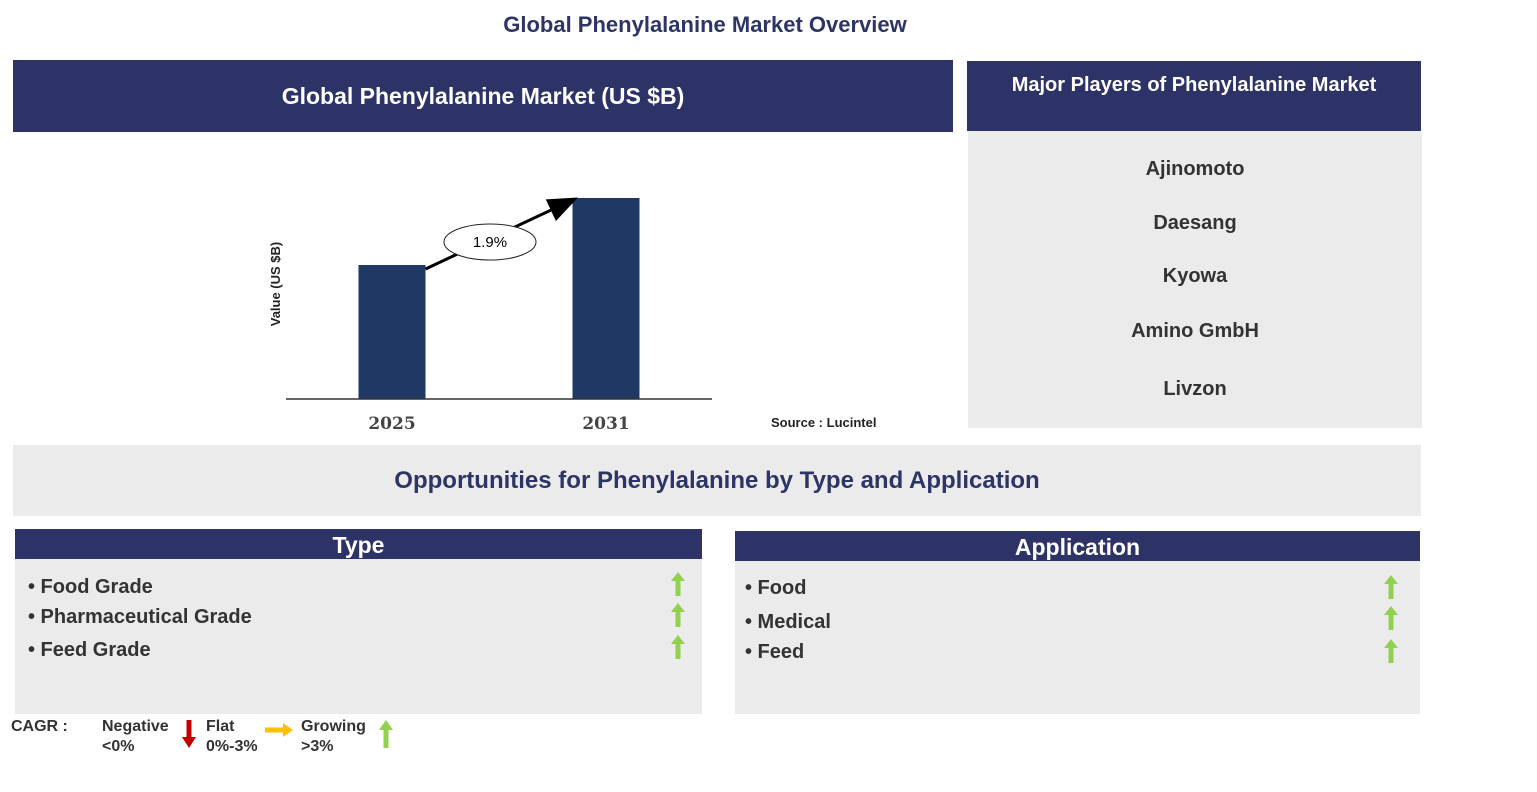 The image size is (1537, 792). What do you see at coordinates (140, 617) in the screenshot?
I see `type-item: • Pharmaceutical Grade` at bounding box center [140, 617].